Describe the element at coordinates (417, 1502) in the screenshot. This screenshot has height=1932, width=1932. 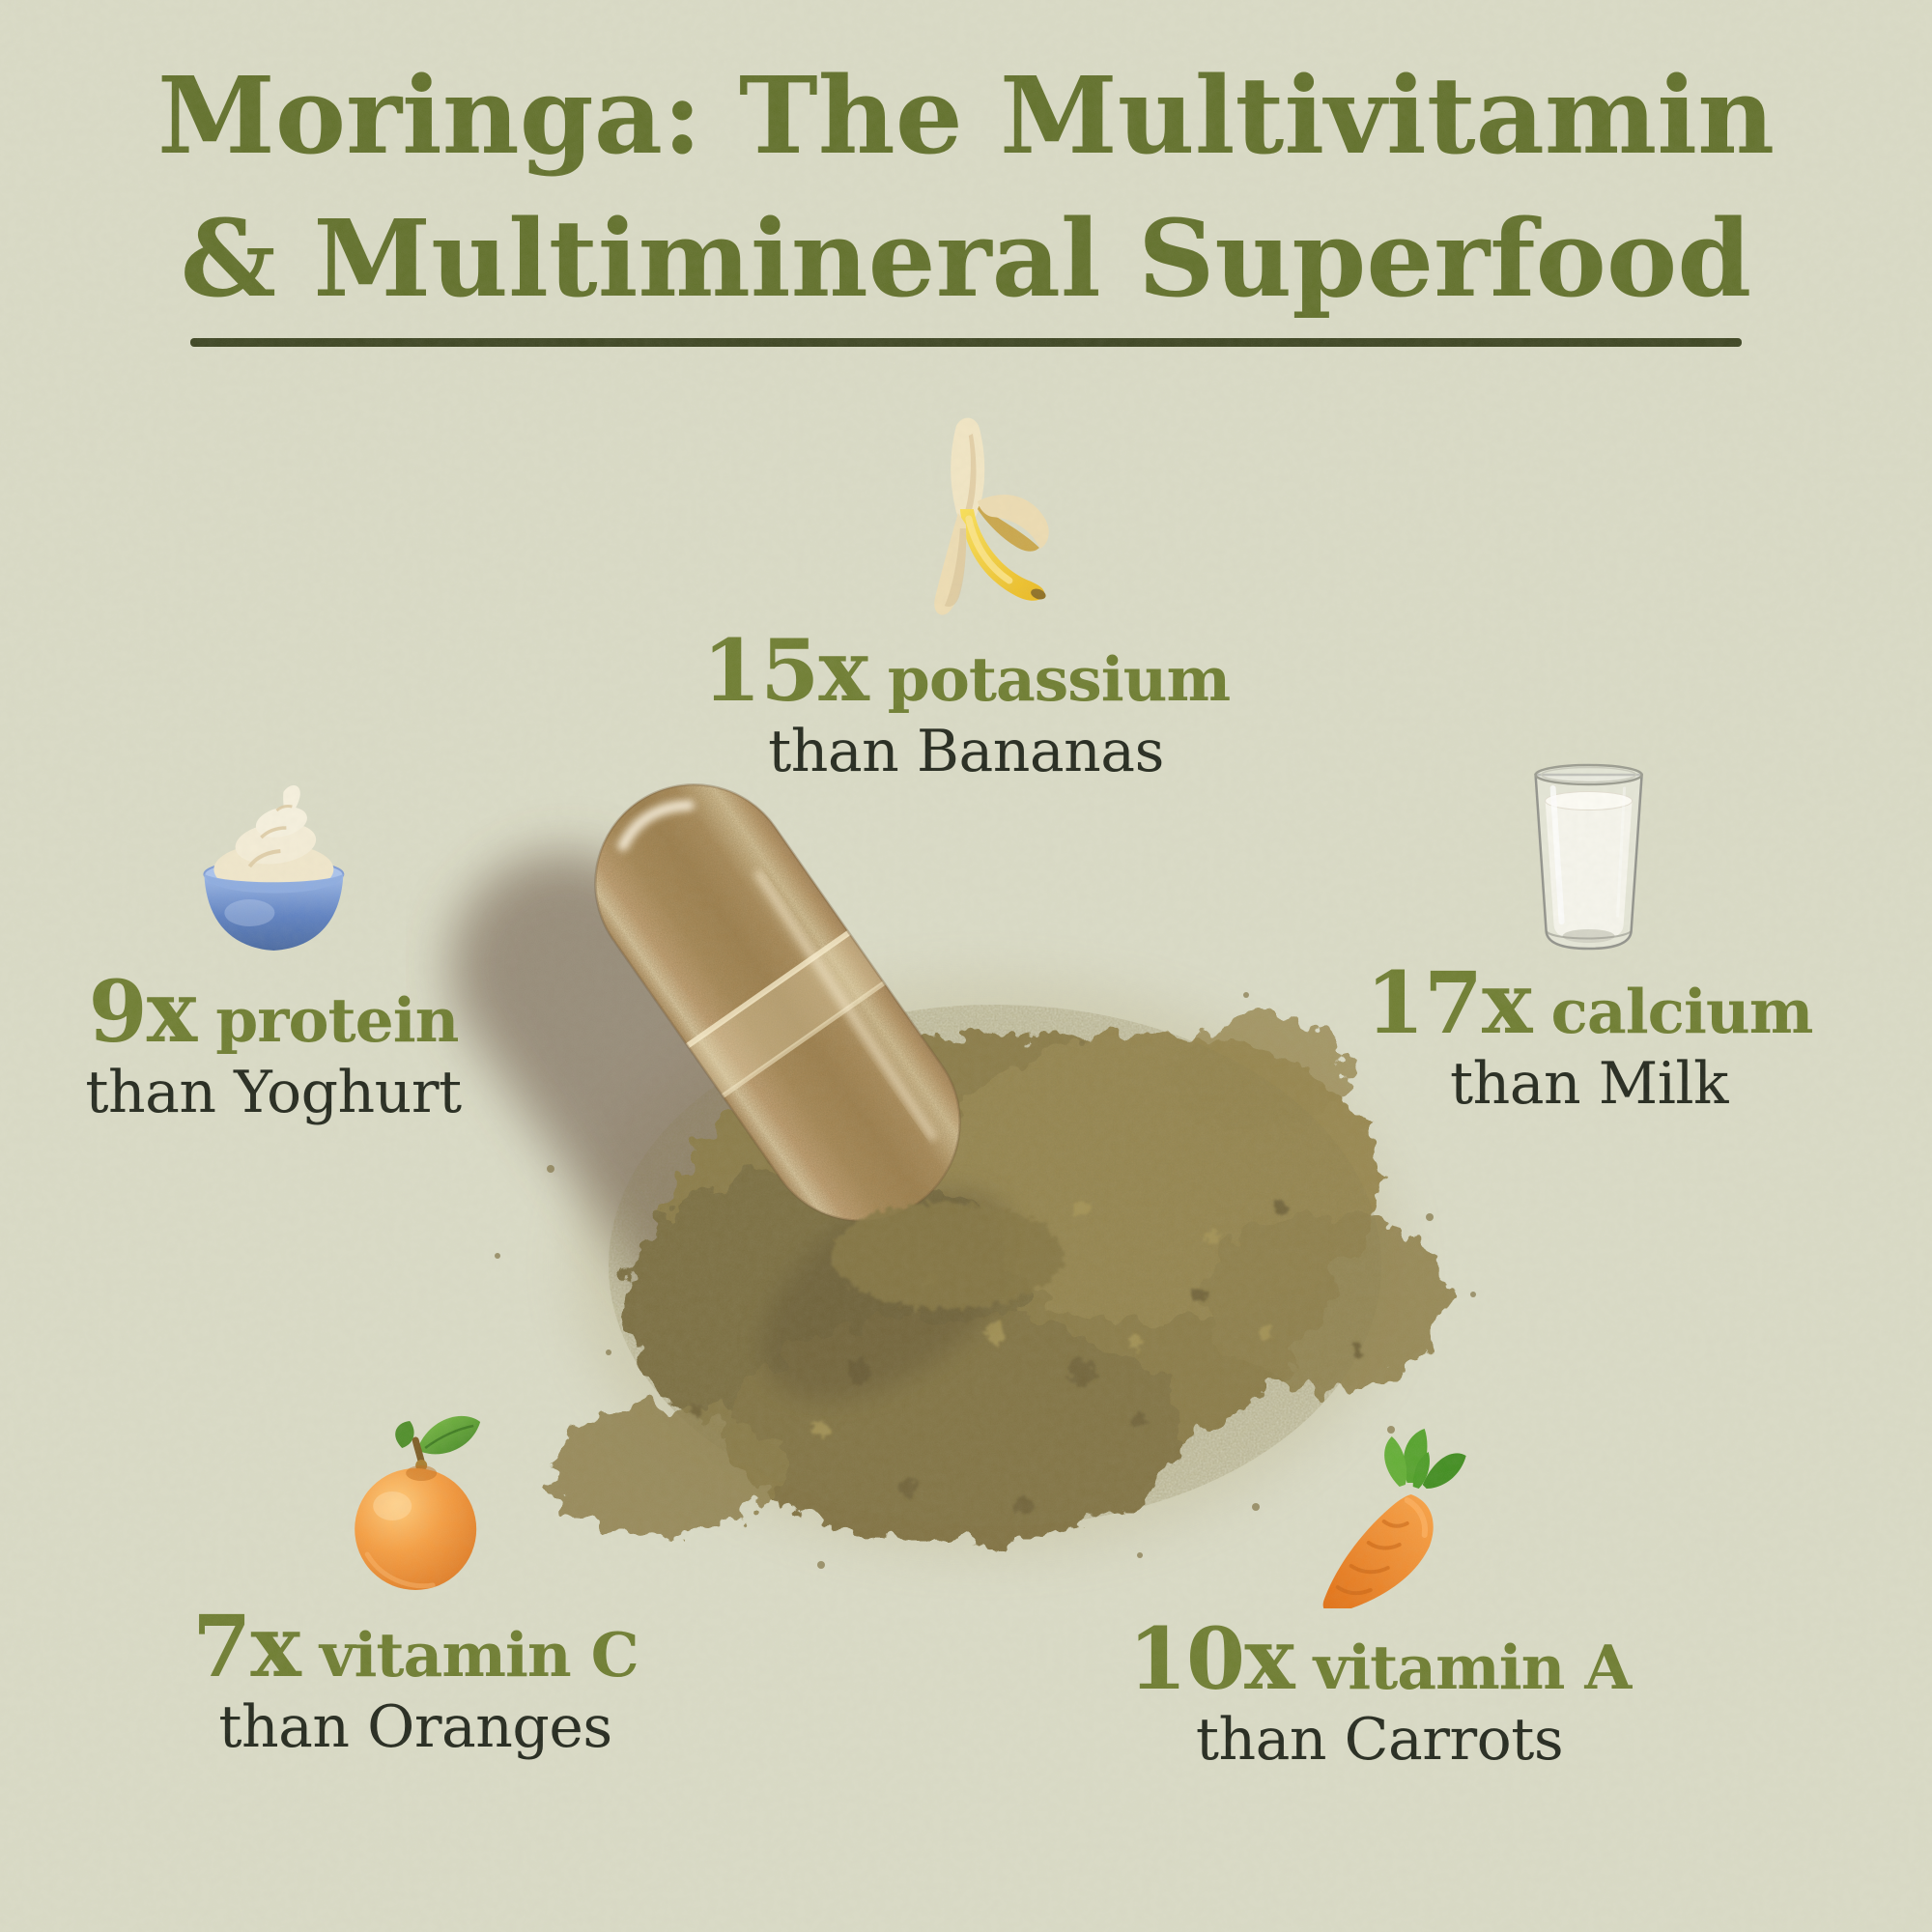
I see `orange-icon` at that location.